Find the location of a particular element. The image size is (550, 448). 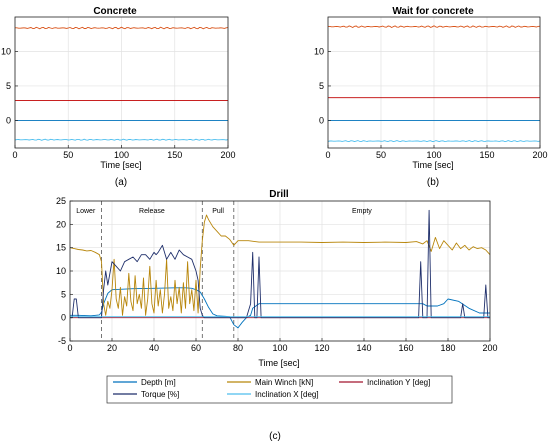

panel-label: (a) is located at coordinates (121, 182).